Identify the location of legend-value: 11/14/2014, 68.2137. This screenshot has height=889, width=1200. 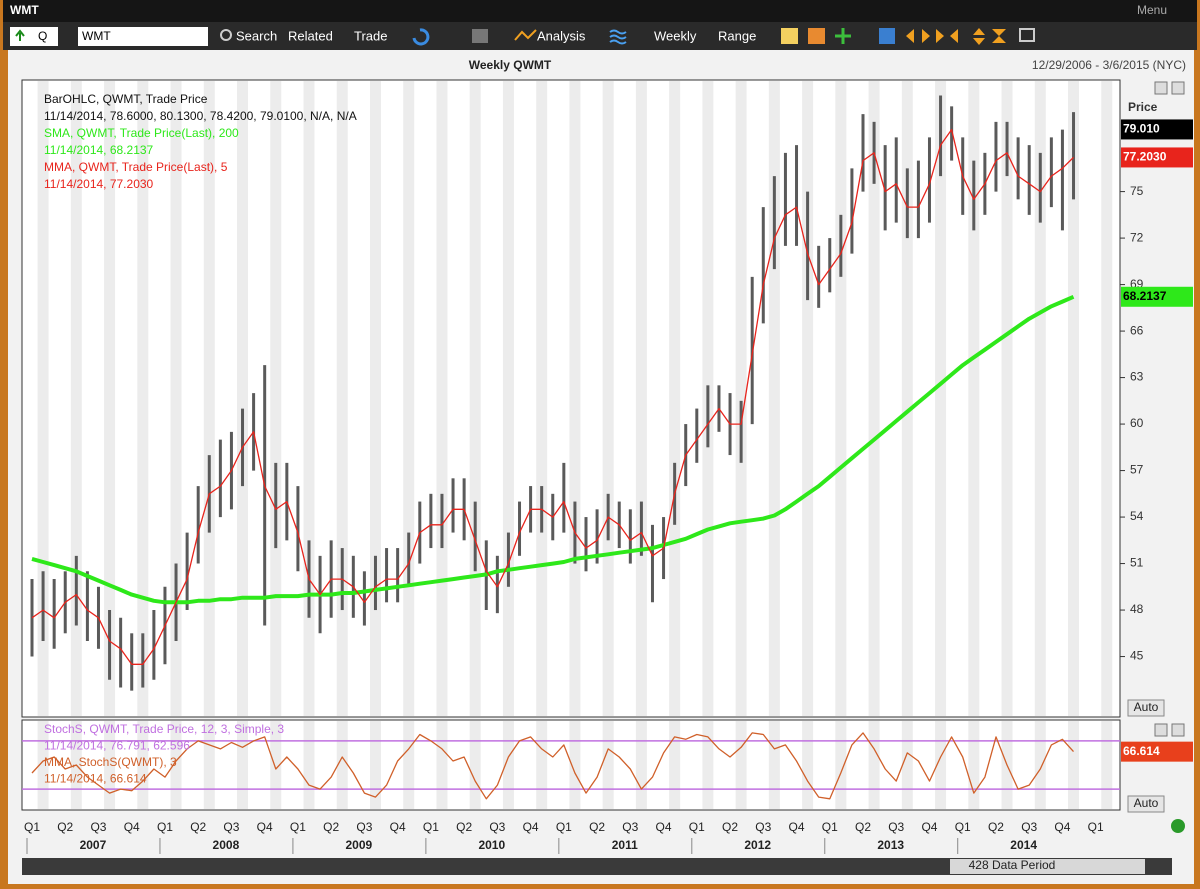
(99, 150).